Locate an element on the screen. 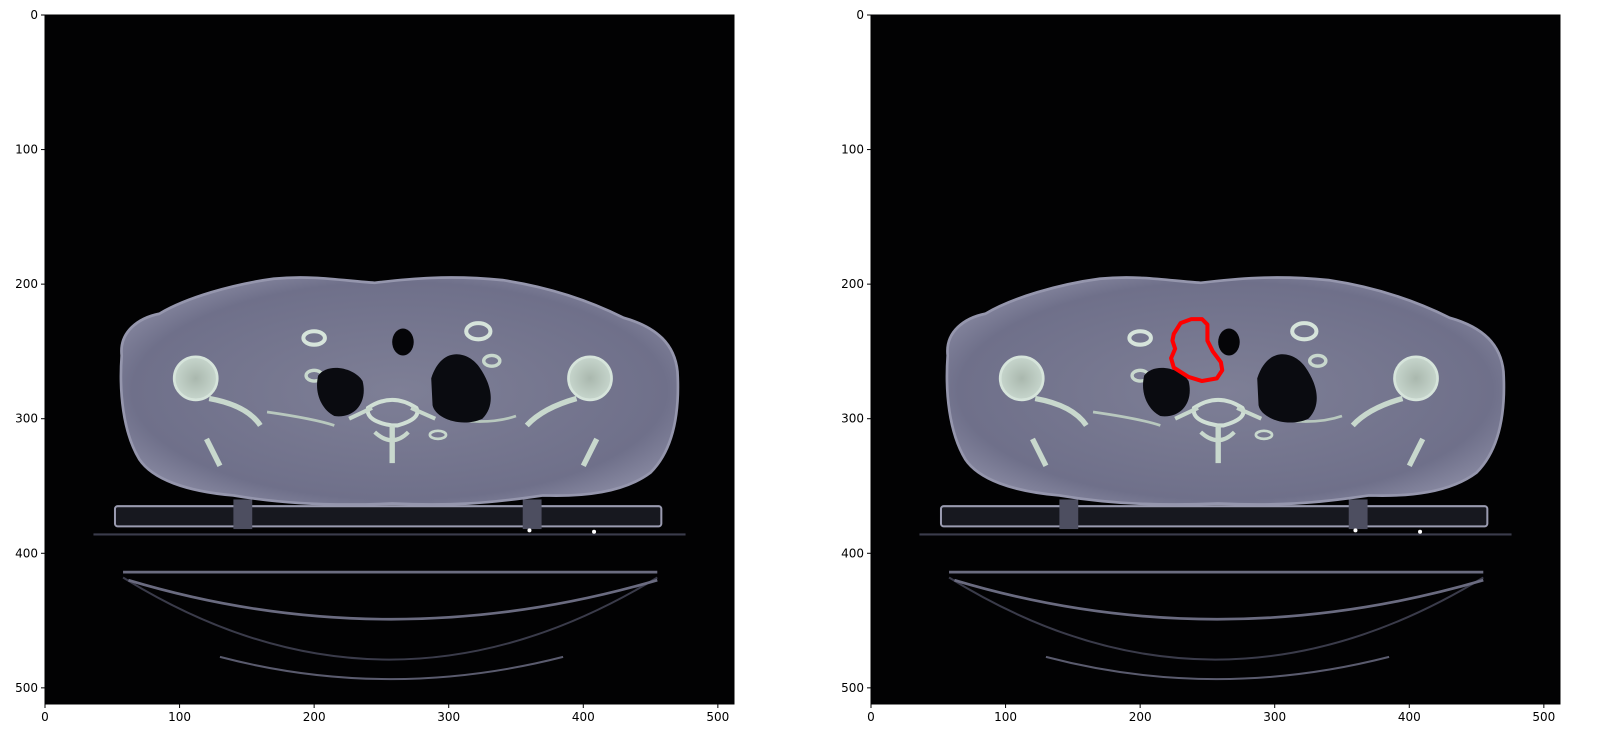 This screenshot has height=753, width=1606. x-axis-ticks-right: 0 100 200 300 400 500 is located at coordinates (1211, 714).